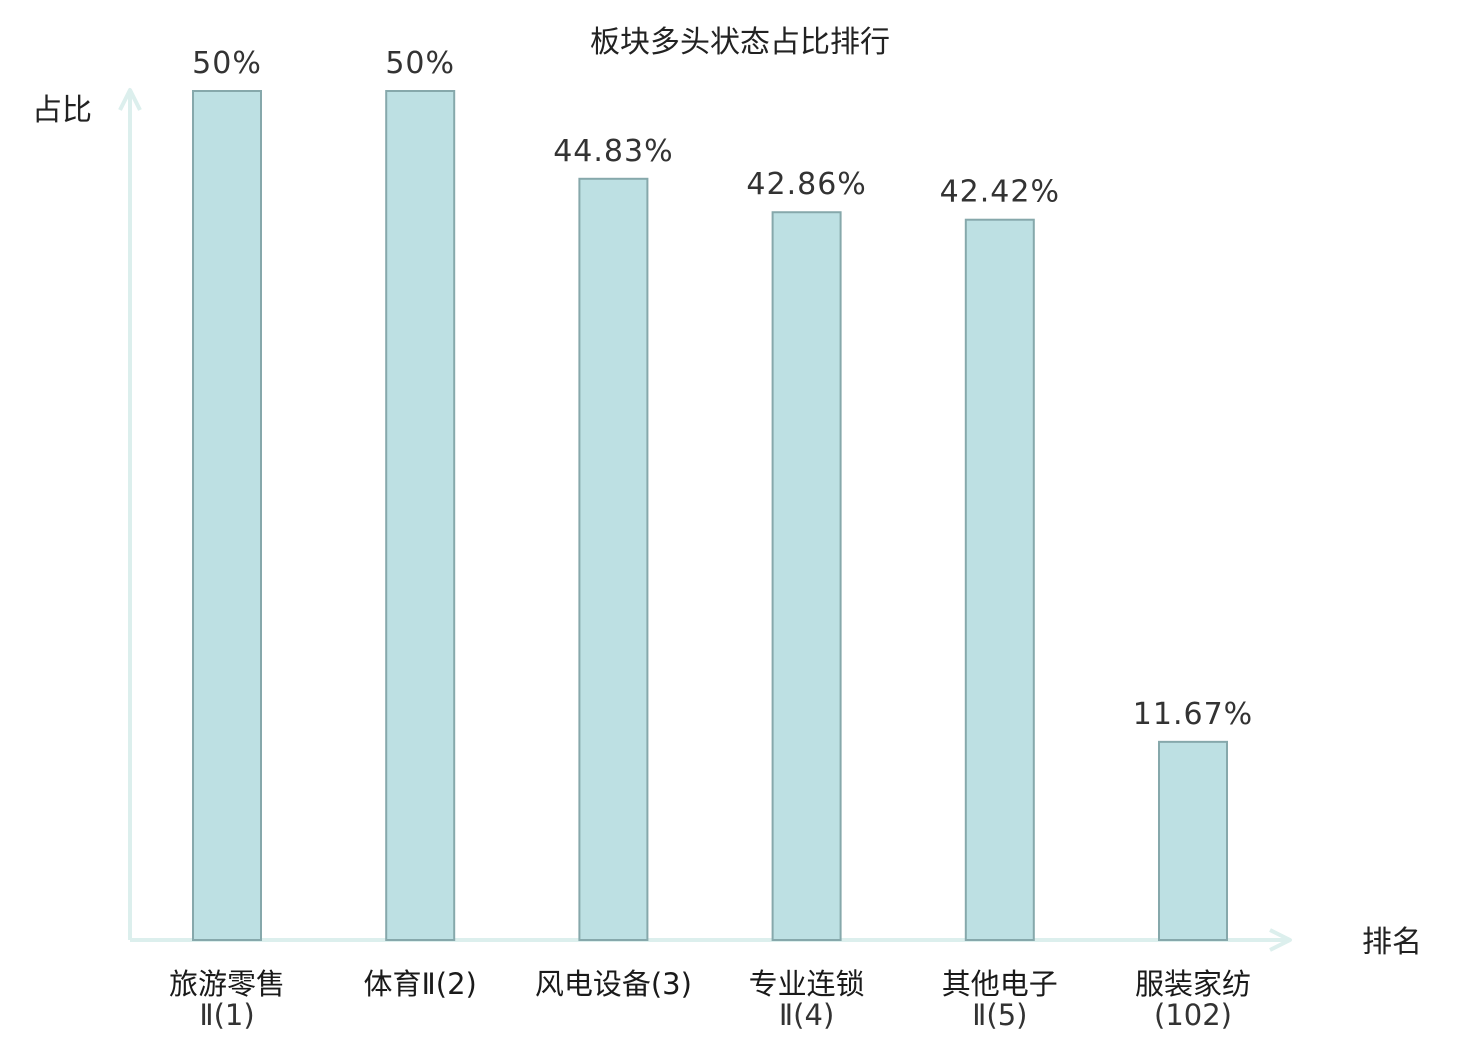  Describe the element at coordinates (740, 42) in the screenshot. I see `chart-title: 板块多头状态占比排行` at that location.